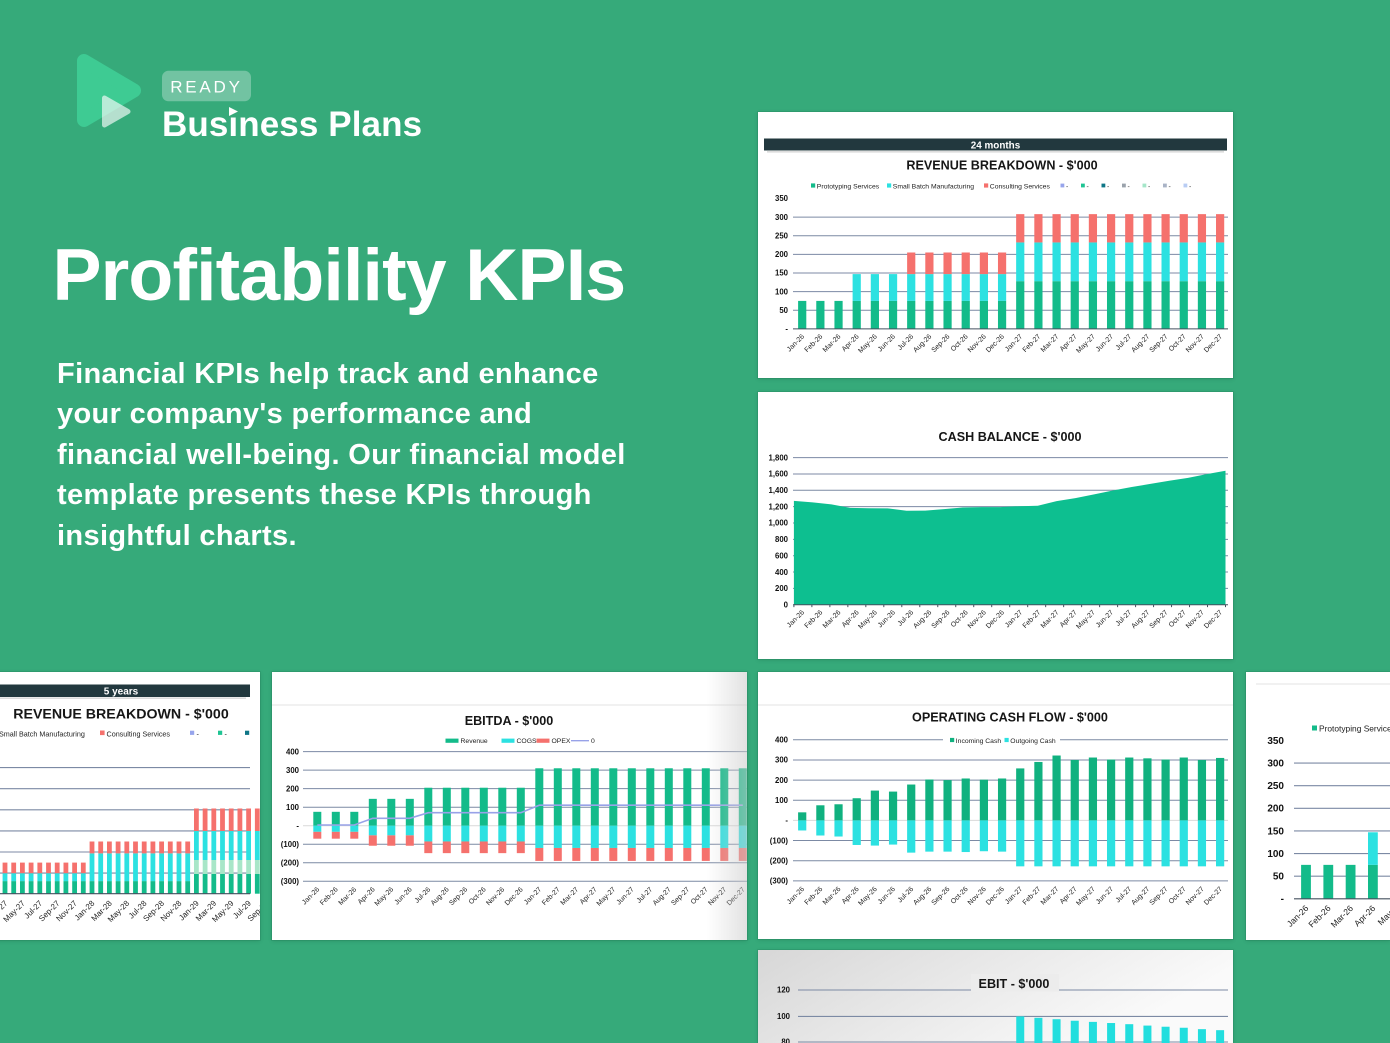 The height and width of the screenshot is (1043, 1390). Describe the element at coordinates (290, 881) in the screenshot. I see `svg-text: (300)` at that location.